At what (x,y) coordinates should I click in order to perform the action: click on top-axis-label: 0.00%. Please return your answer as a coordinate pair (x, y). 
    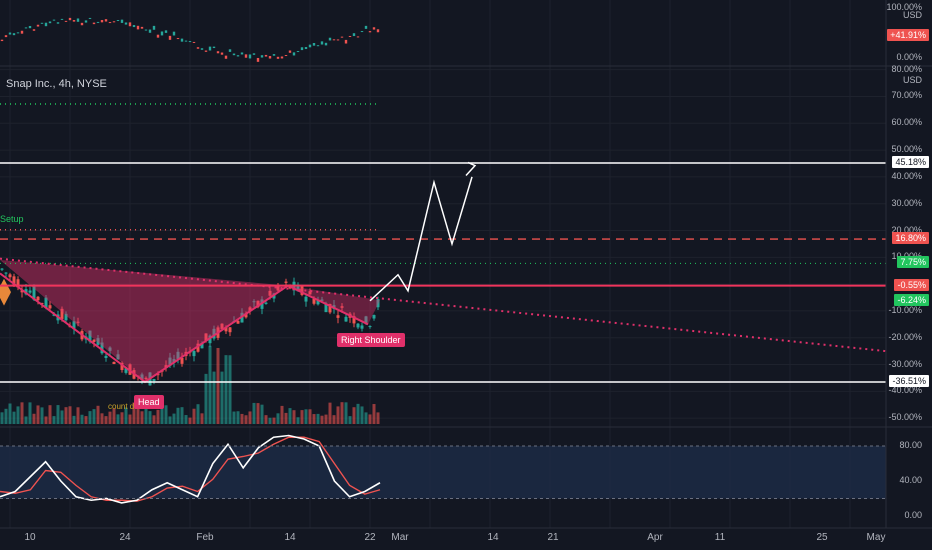
    Looking at the image, I should click on (909, 57).